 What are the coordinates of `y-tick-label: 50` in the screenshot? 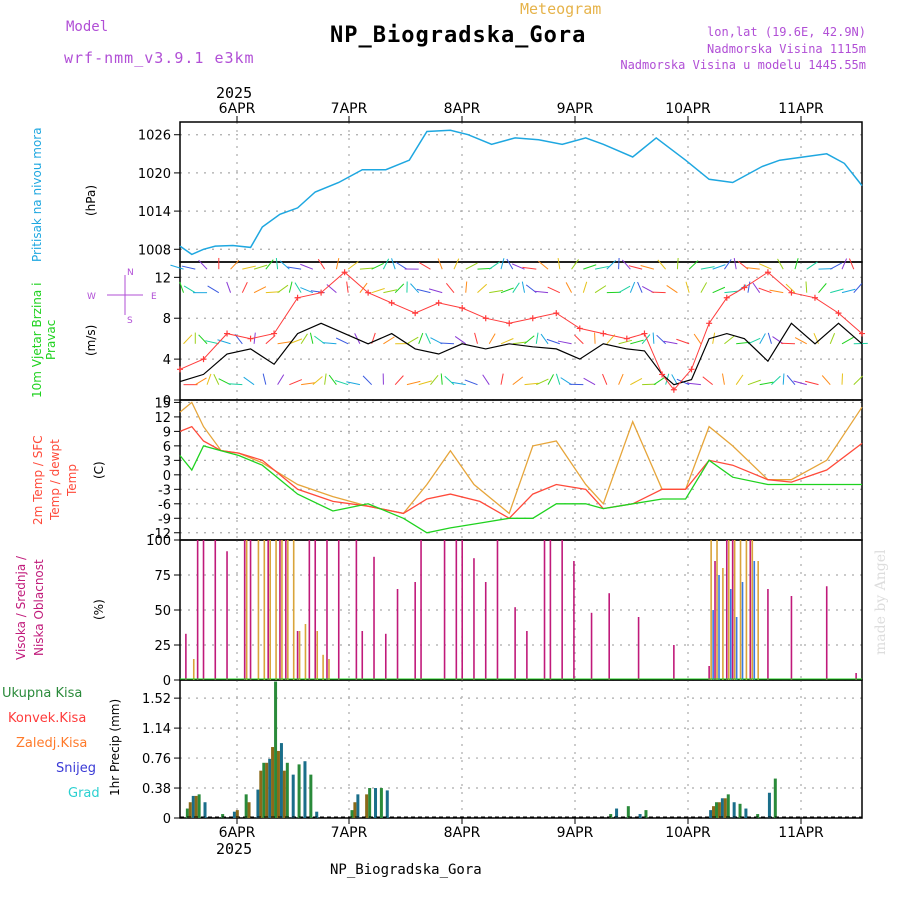 It's located at (162, 611).